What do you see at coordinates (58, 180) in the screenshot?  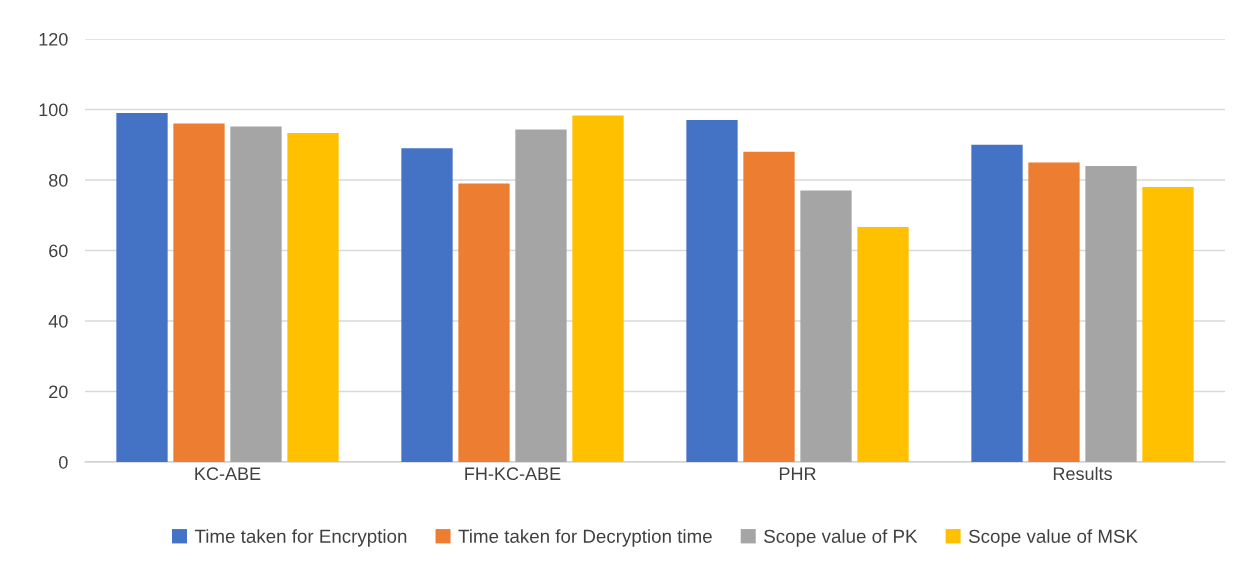 I see `y-tick-label: 80` at bounding box center [58, 180].